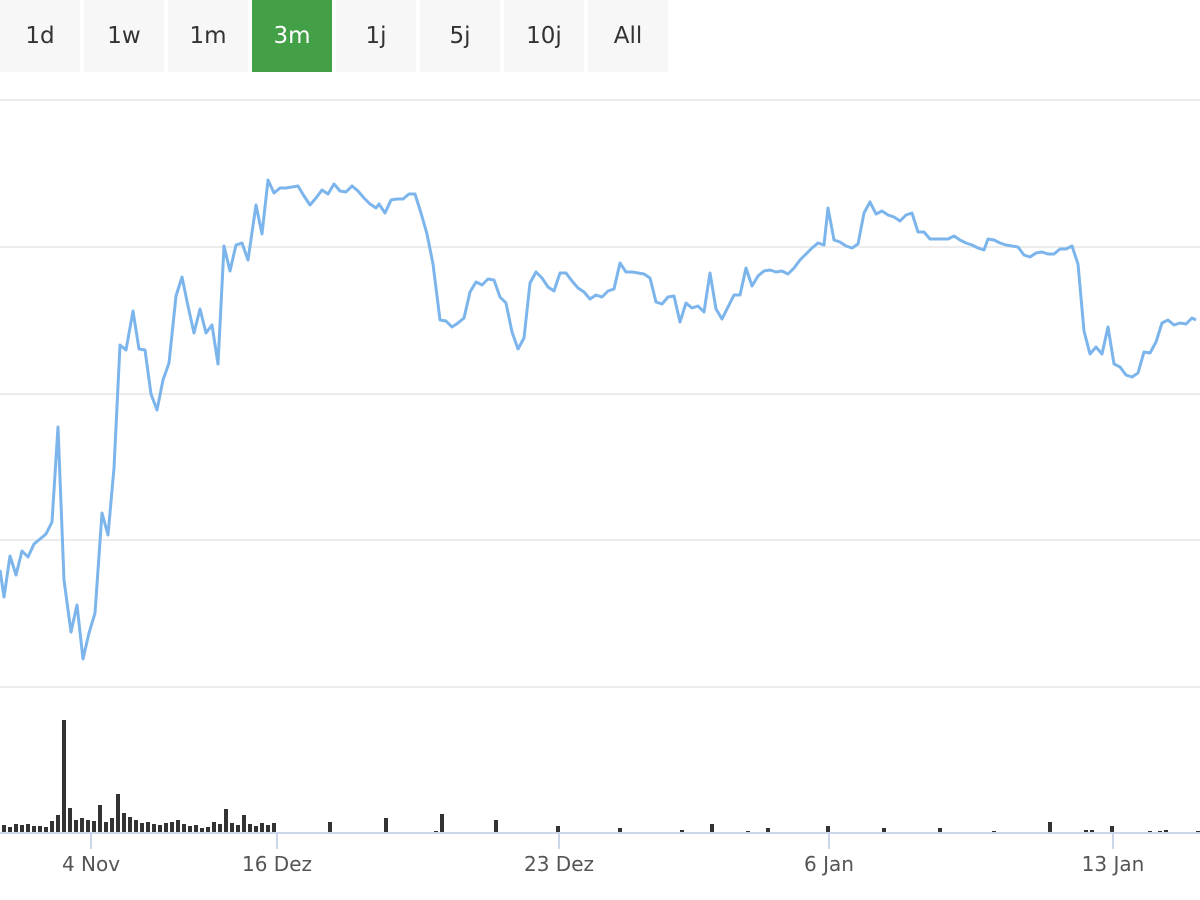  What do you see at coordinates (376, 36) in the screenshot?
I see `range-button: 1j` at bounding box center [376, 36].